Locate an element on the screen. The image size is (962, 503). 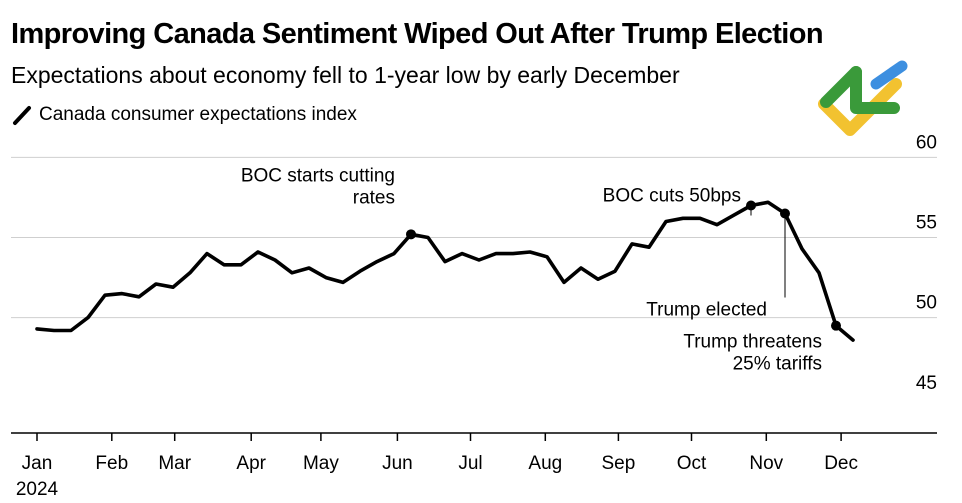
x-tick-label: Oct is located at coordinates (692, 463).